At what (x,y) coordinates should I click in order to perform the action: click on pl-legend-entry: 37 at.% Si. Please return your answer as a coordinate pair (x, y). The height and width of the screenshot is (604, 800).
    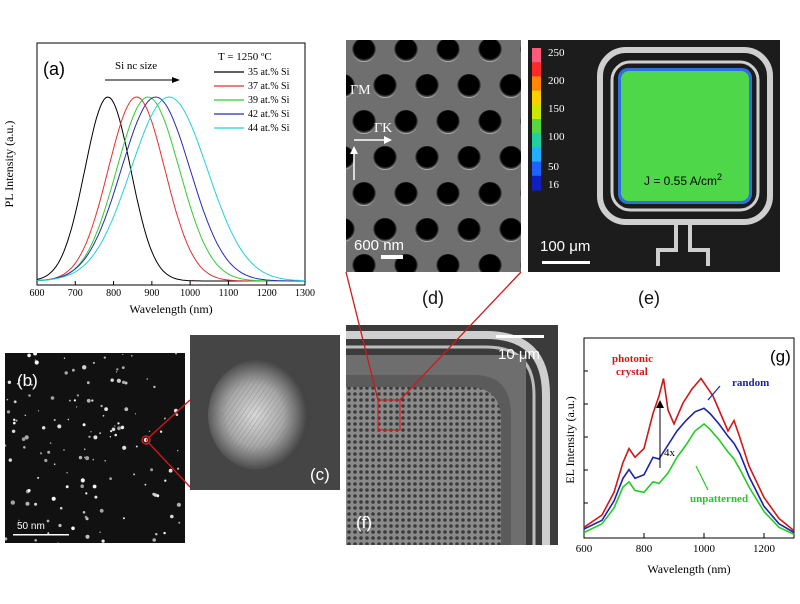
    Looking at the image, I should click on (269, 86).